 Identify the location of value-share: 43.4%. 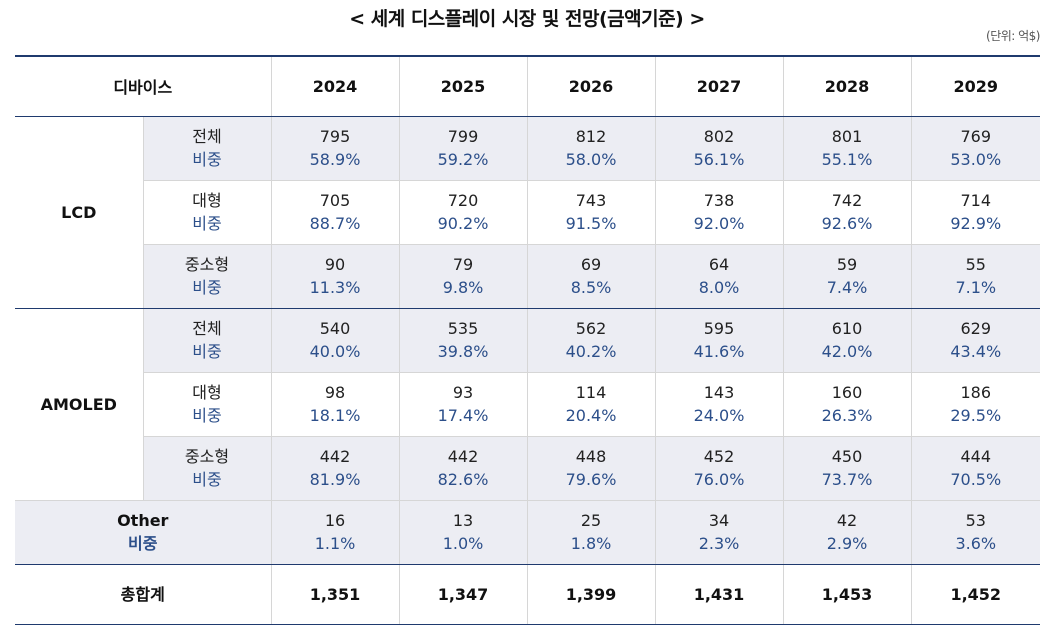
(976, 351).